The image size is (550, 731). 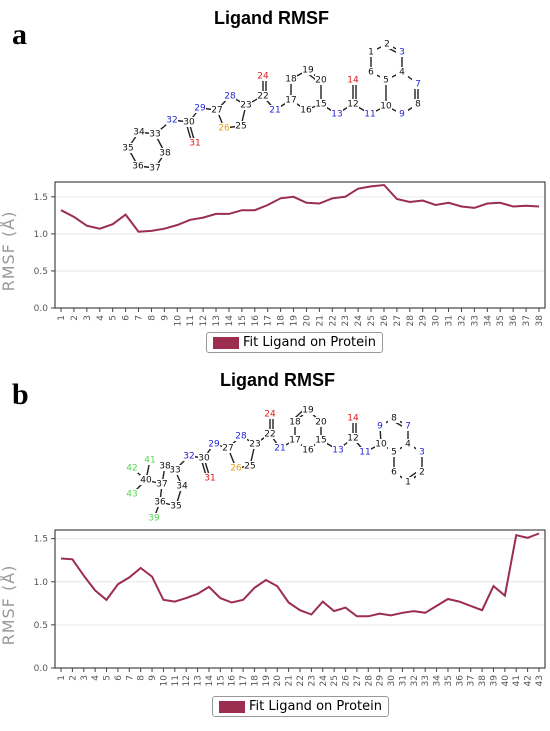 I want to click on chart-1-xtick-label: 32, so click(x=415, y=680).